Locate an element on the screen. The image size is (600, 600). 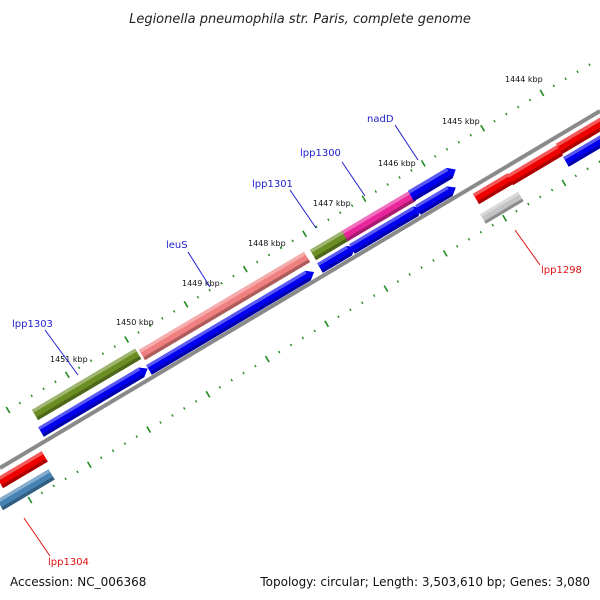
gene-label-nadD: nadD is located at coordinates (380, 119).